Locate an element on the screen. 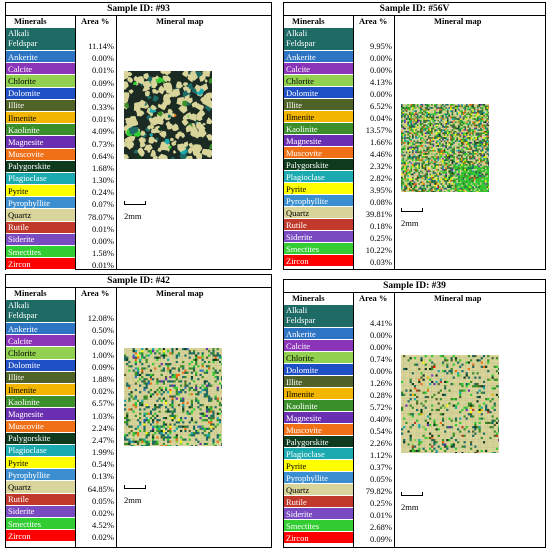 The image size is (550, 550). area-value: 2.32% is located at coordinates (381, 166).